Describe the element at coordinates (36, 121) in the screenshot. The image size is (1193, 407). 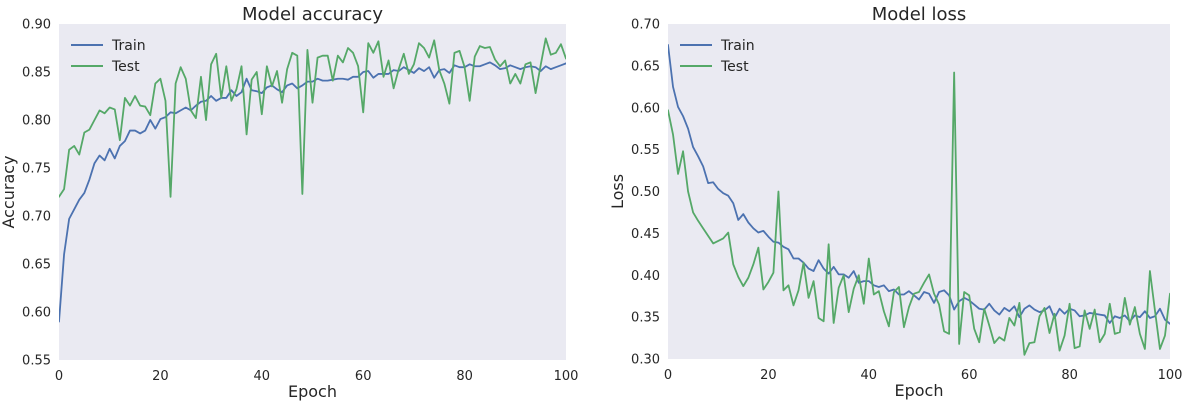
I see `y-tick-label: 0.80` at that location.